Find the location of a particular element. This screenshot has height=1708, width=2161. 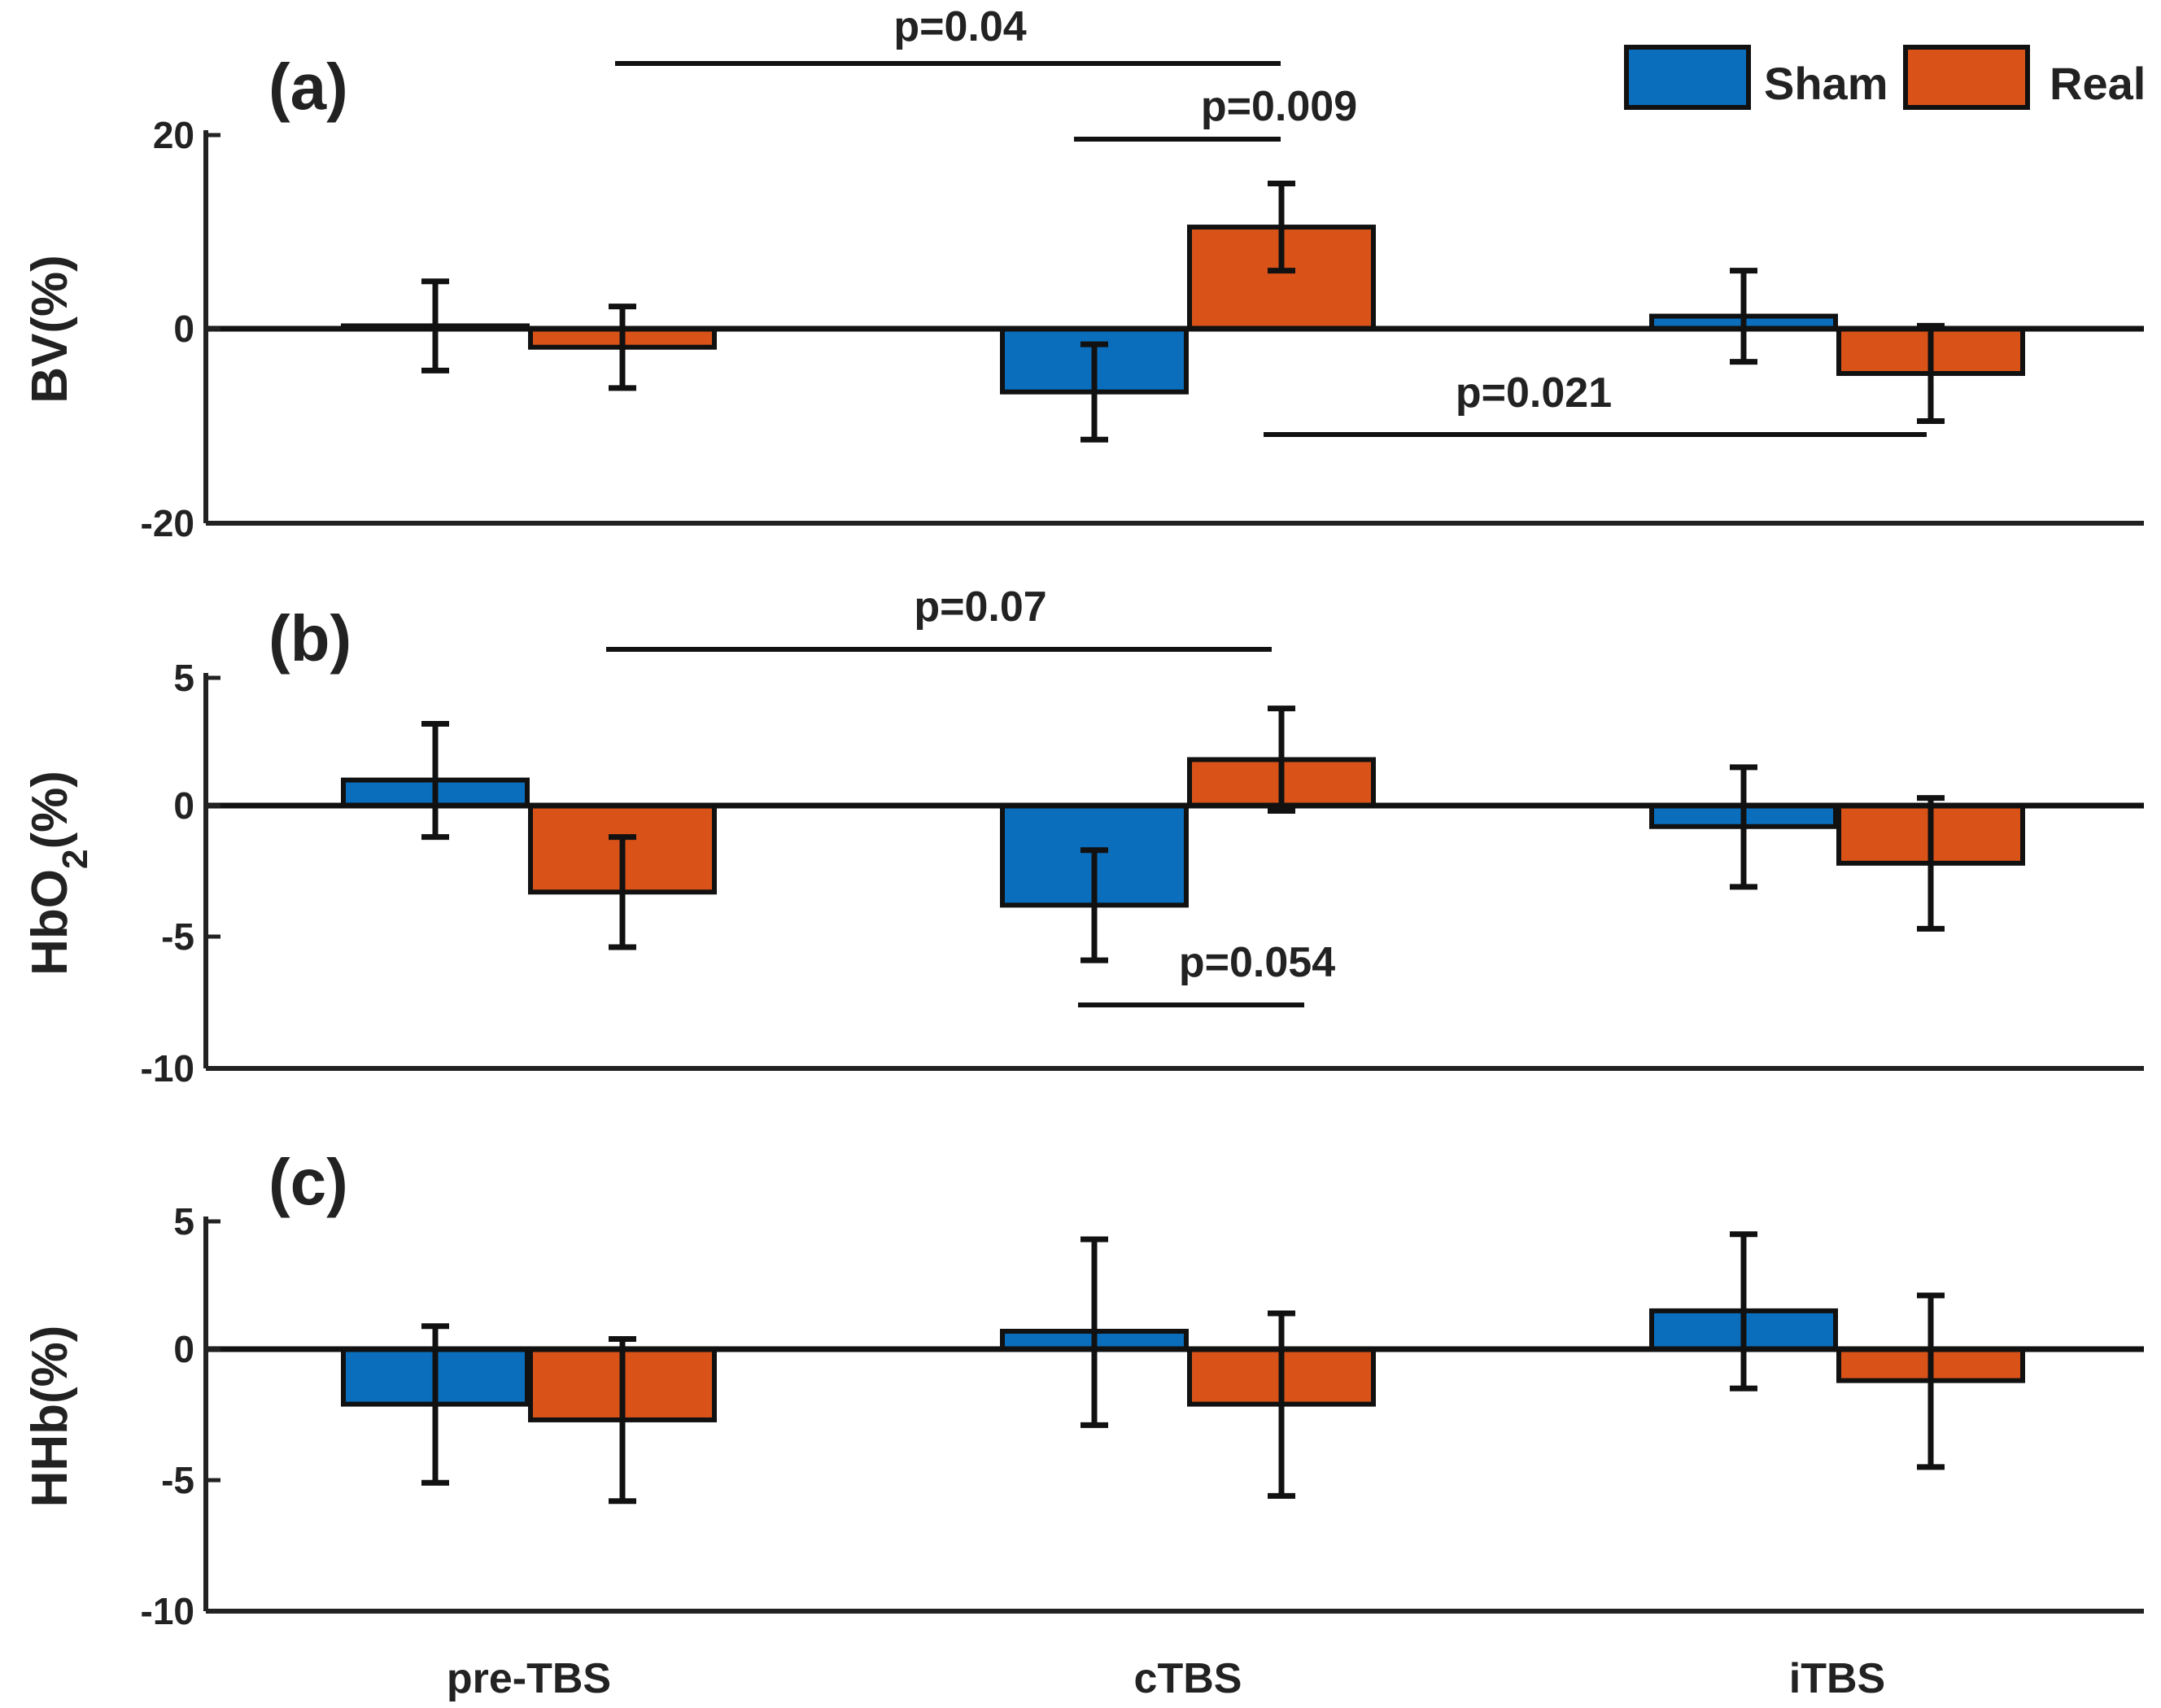

legend-item-real: Real is located at coordinates (2024, 78).